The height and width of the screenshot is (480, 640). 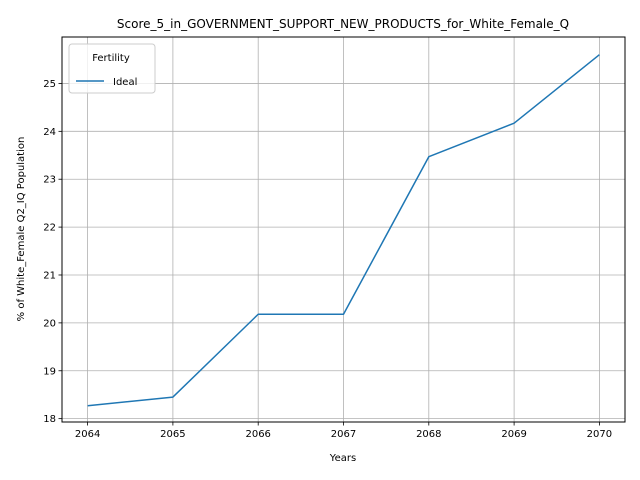 I want to click on y-tick-label: 19, so click(x=49, y=371).